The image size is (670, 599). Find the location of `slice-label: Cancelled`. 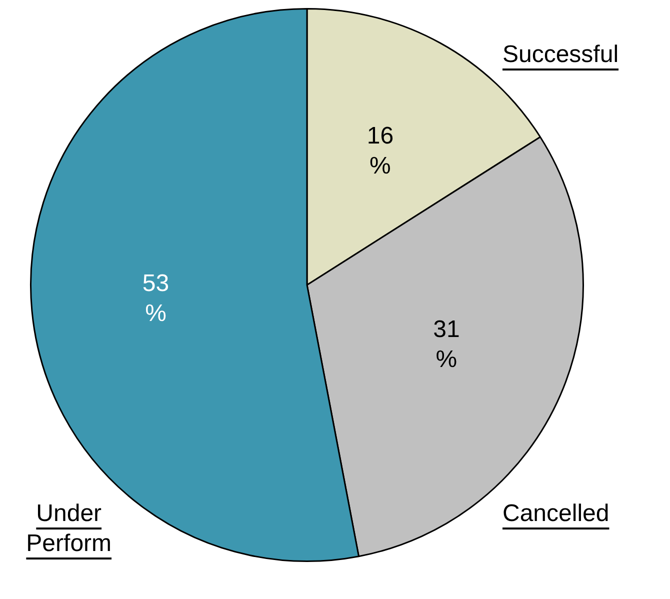

slice-label: Cancelled is located at coordinates (556, 514).